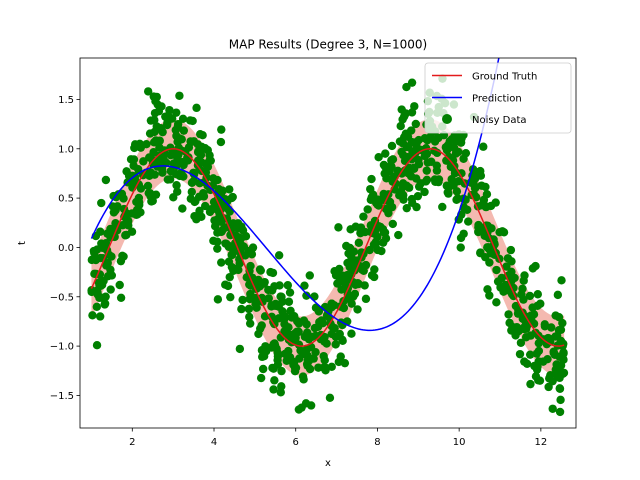 This screenshot has width=640, height=480. What do you see at coordinates (338, 438) in the screenshot?
I see `x-axis-ticks: 2 4 6 8 10 12` at bounding box center [338, 438].